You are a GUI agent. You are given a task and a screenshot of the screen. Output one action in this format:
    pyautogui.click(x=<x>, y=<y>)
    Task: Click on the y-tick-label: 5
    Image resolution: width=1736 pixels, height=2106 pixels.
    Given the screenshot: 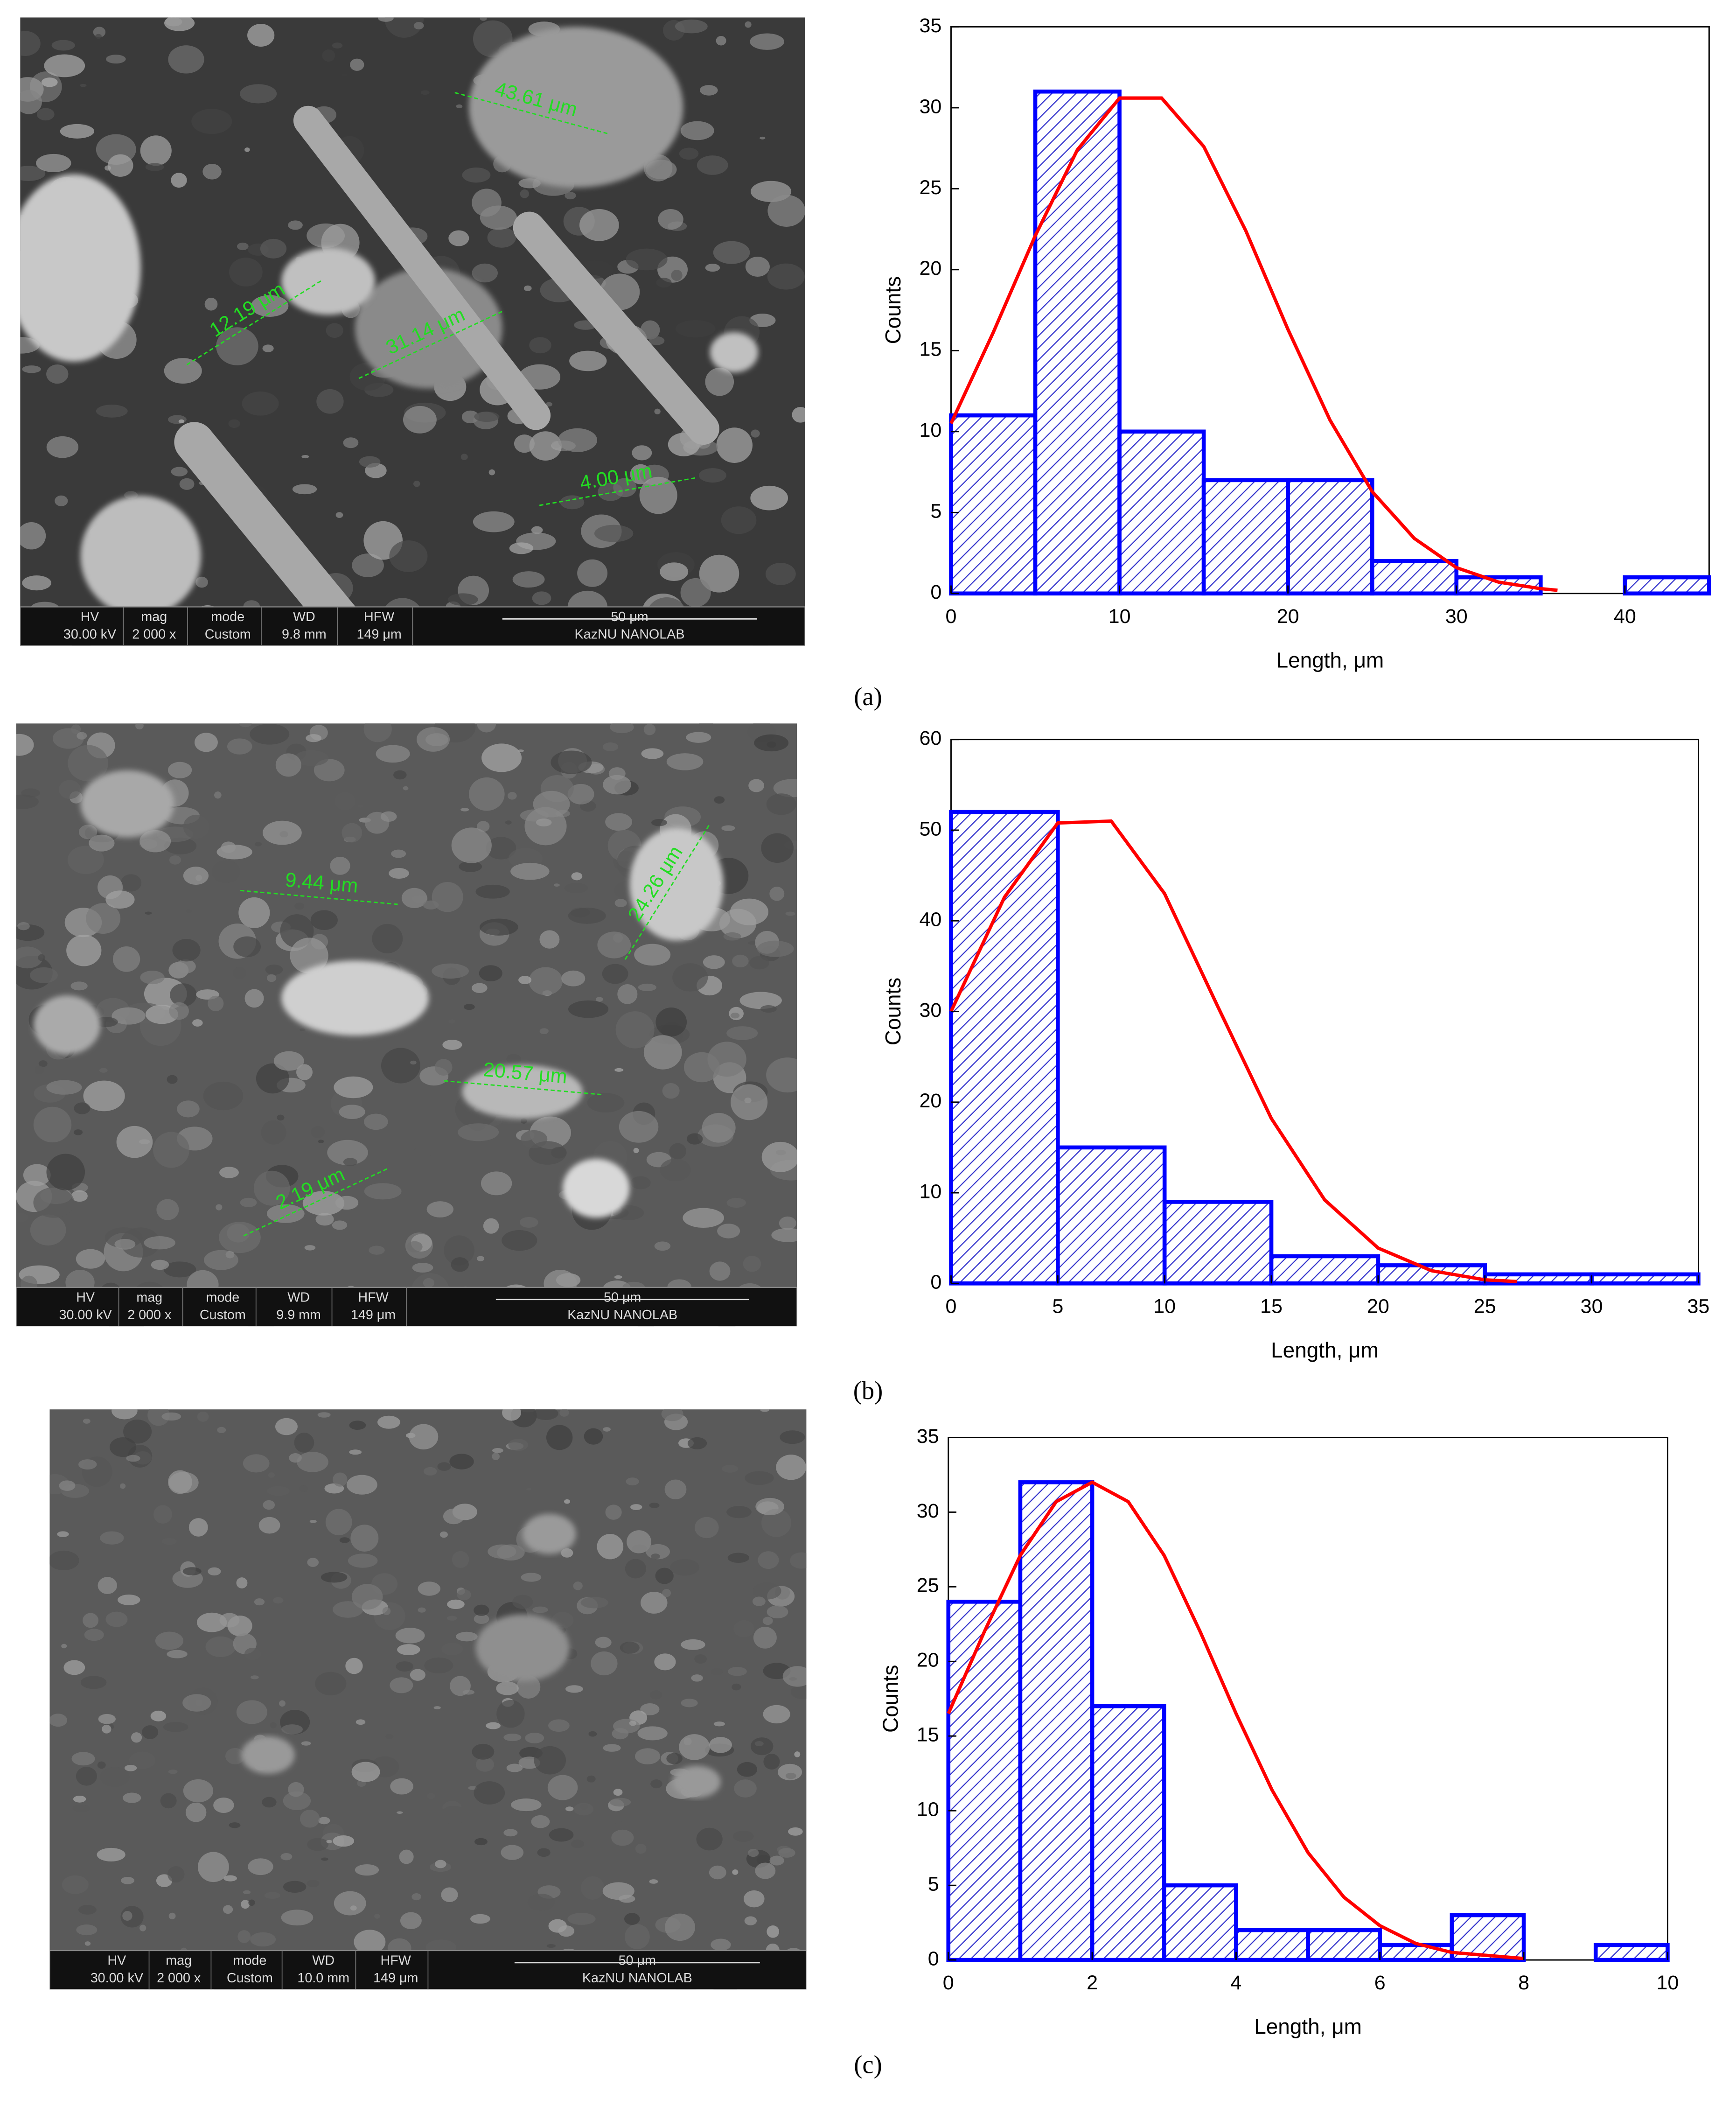 What is the action you would take?
    pyautogui.click(x=935, y=512)
    